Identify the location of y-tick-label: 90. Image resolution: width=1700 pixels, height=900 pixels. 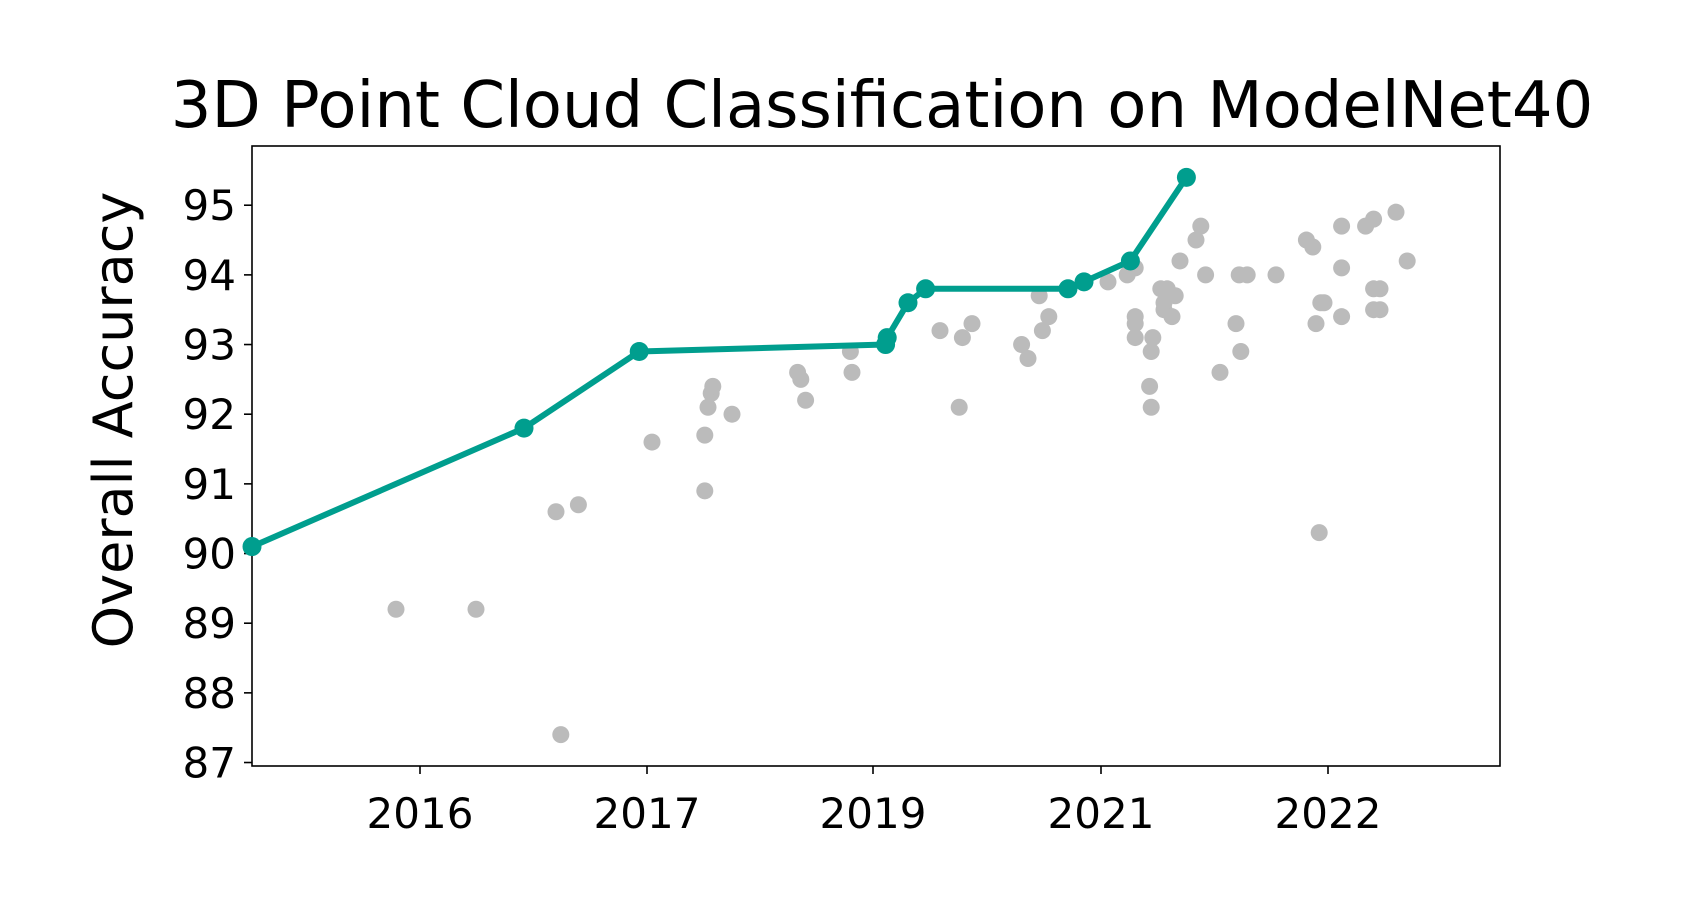
(209, 554).